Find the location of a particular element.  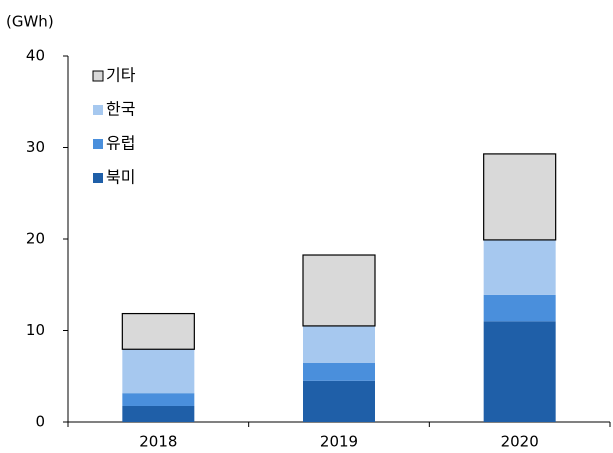

legend-label: 한국 is located at coordinates (120, 109).